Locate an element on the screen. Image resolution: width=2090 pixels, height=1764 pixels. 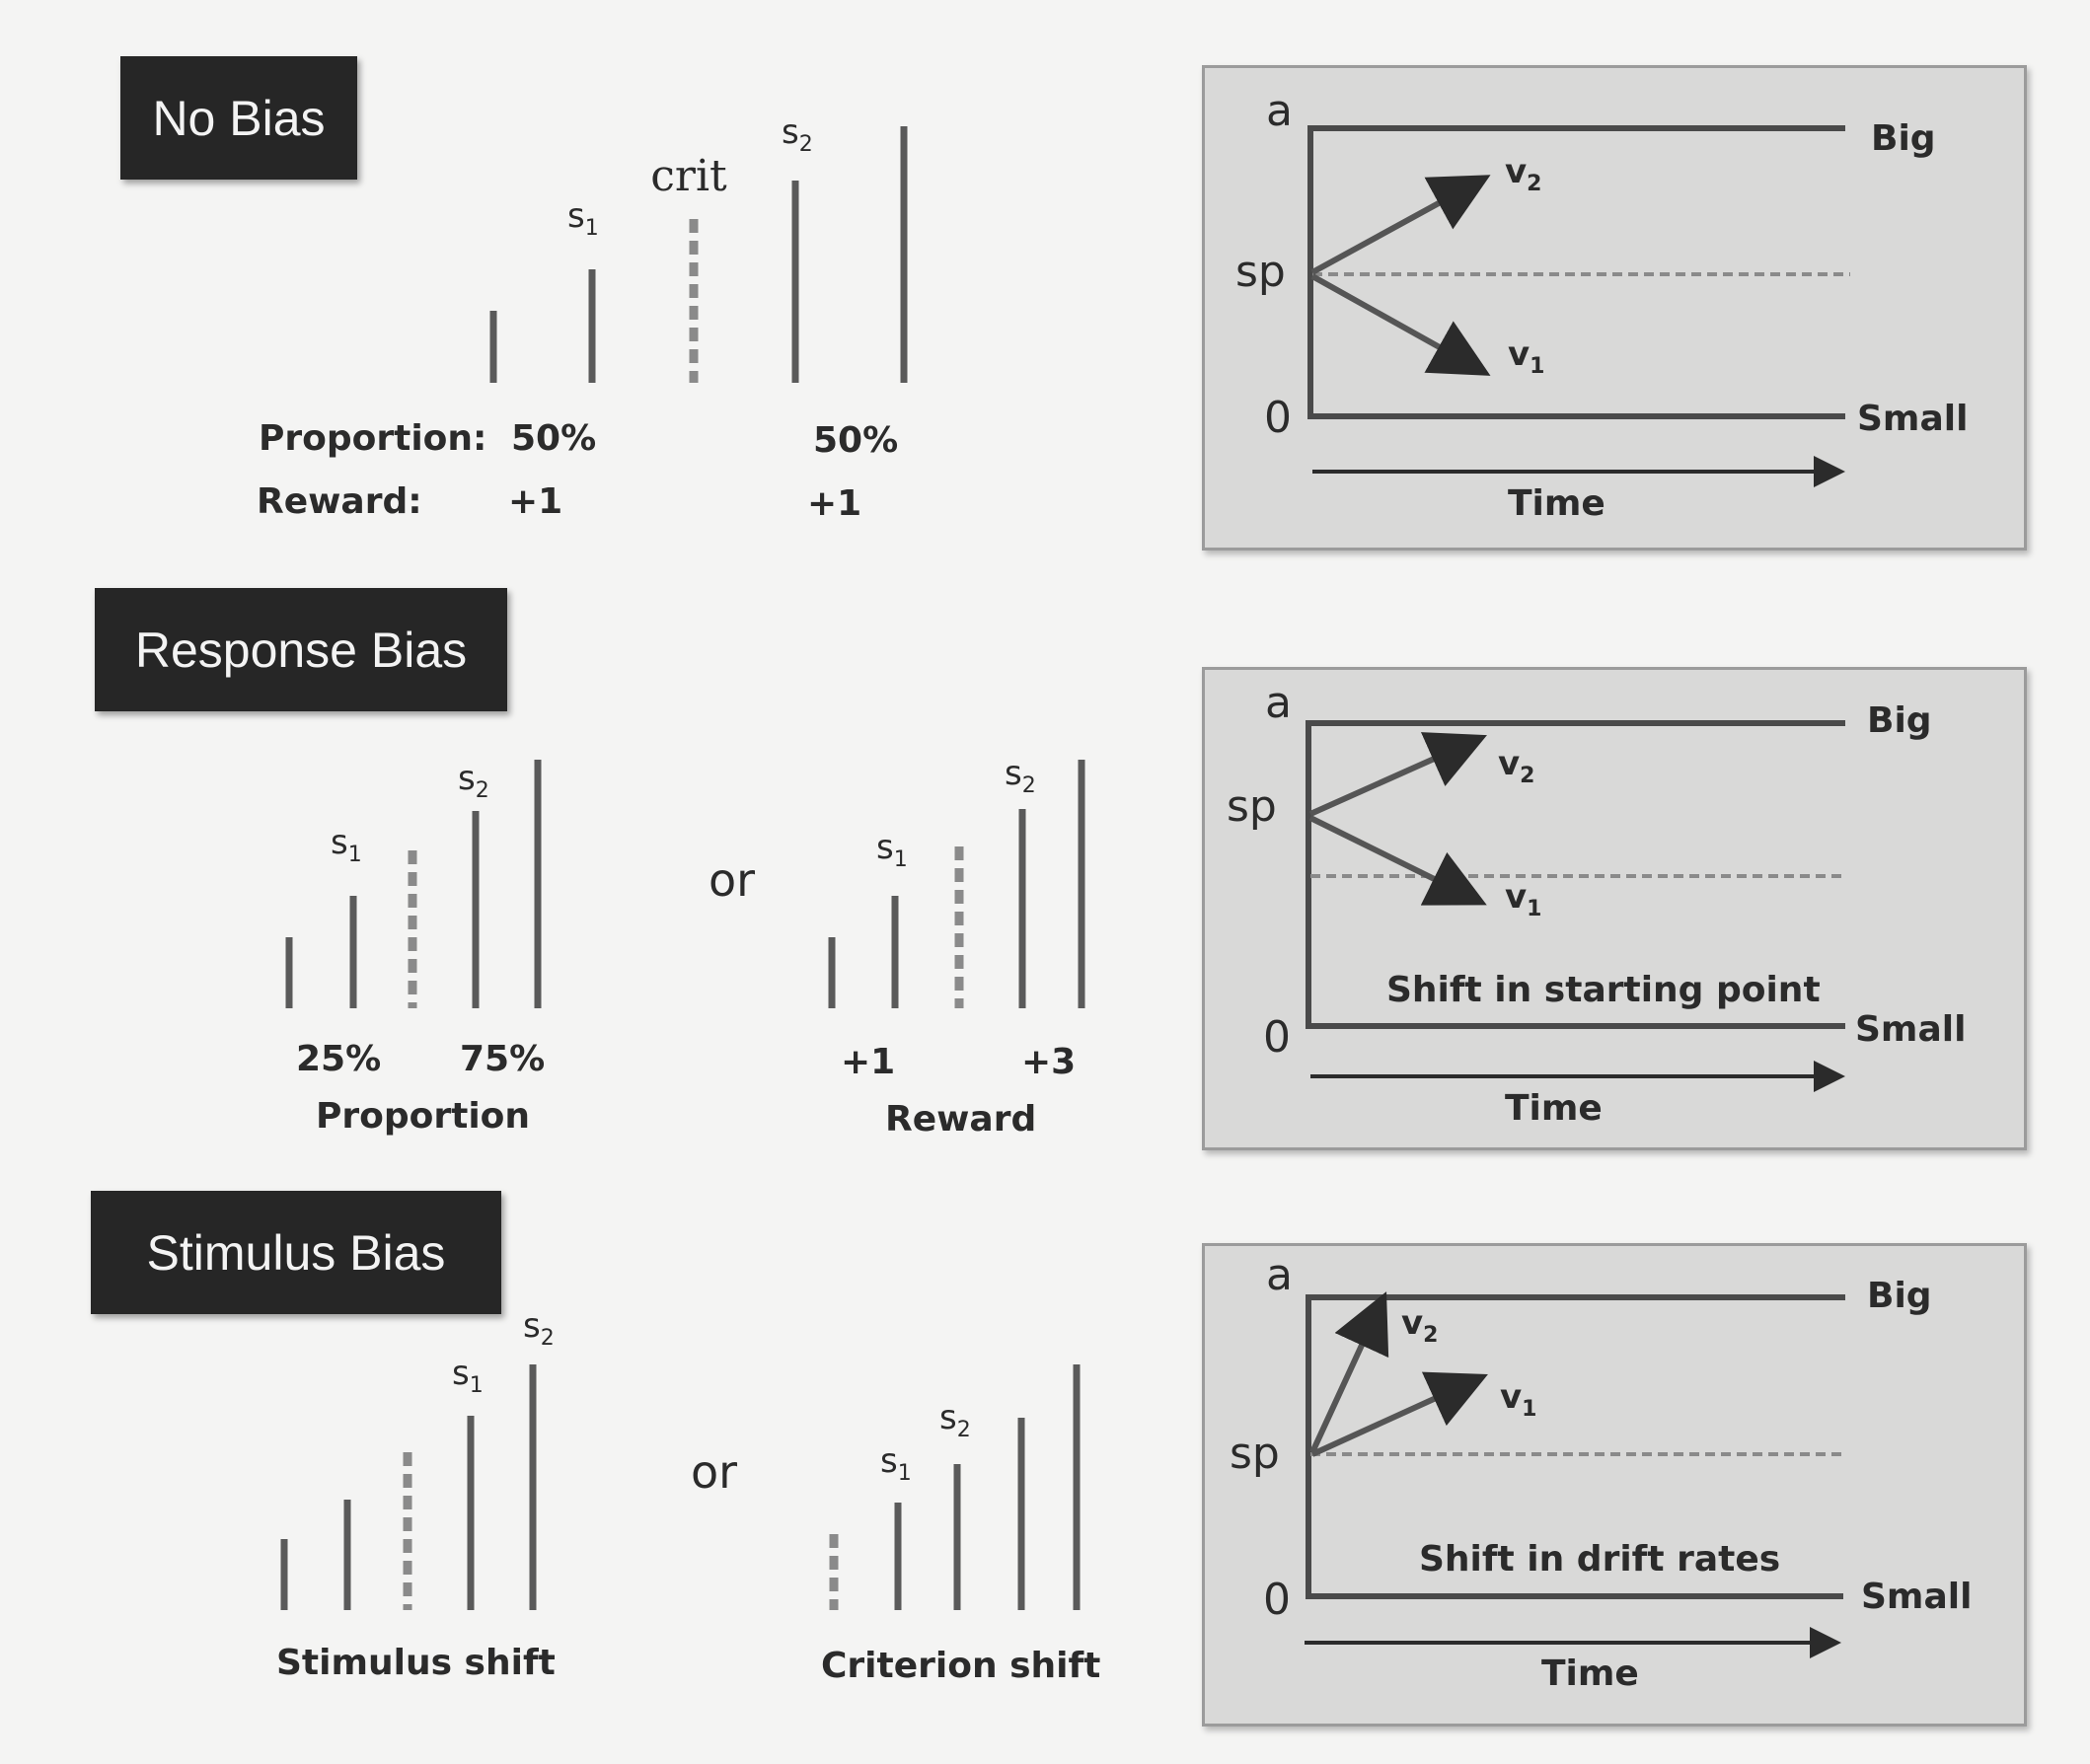
crit-label: crit is located at coordinates (688, 176).